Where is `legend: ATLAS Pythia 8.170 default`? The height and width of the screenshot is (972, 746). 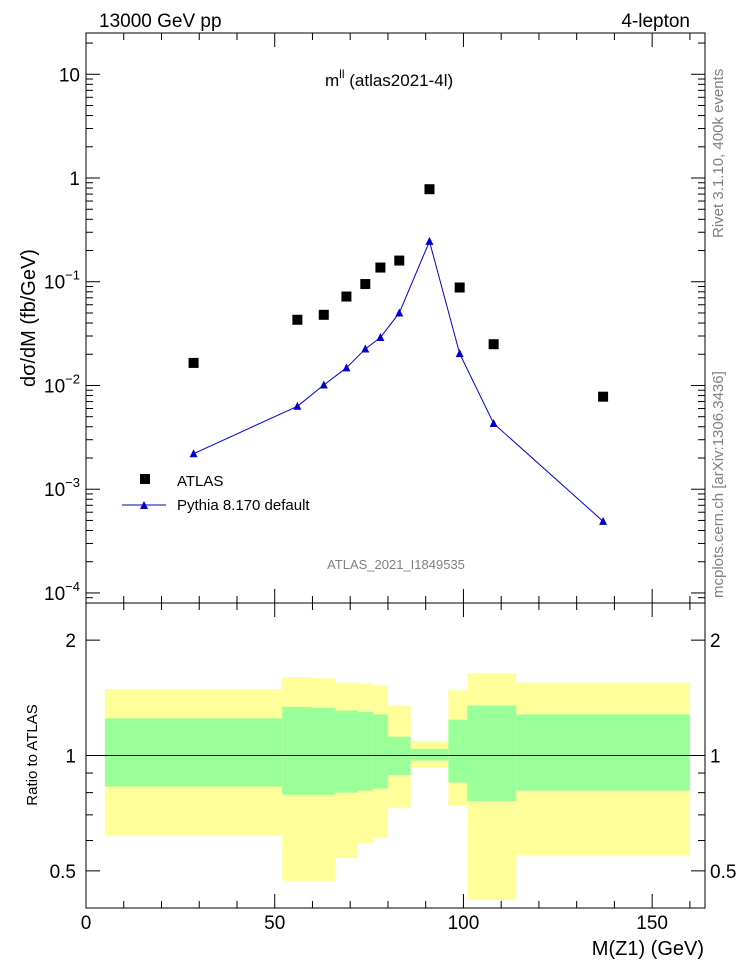 legend: ATLAS Pythia 8.170 default is located at coordinates (216, 493).